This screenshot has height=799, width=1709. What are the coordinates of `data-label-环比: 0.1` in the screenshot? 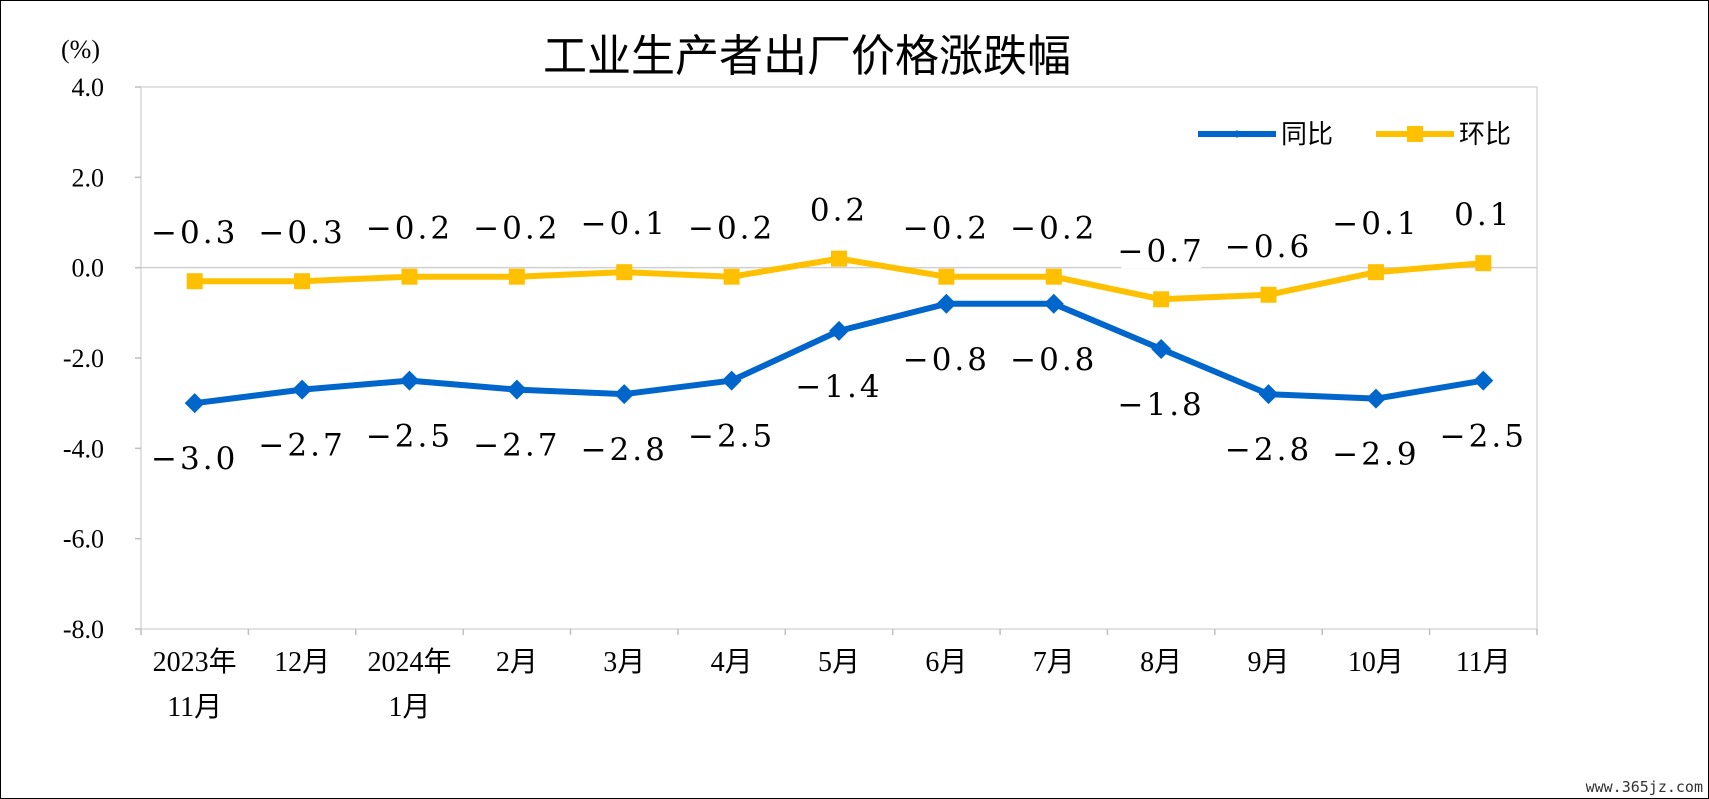 It's located at (1483, 215).